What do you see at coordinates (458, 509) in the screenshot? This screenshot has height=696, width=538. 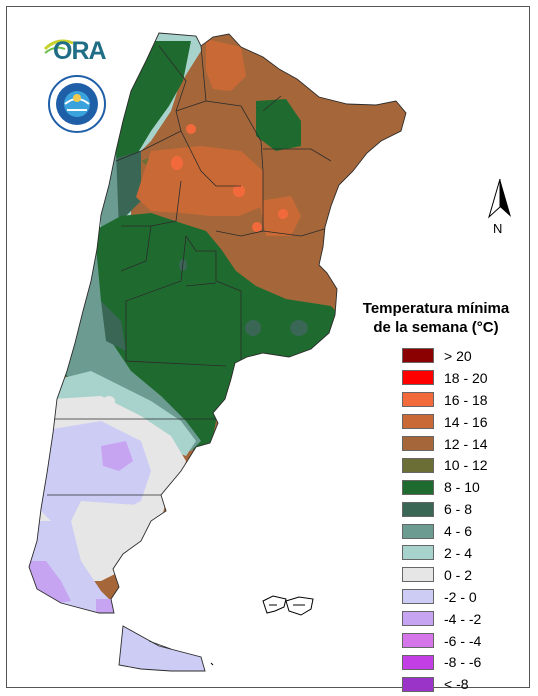 I see `legend-label: 6 - 8` at bounding box center [458, 509].